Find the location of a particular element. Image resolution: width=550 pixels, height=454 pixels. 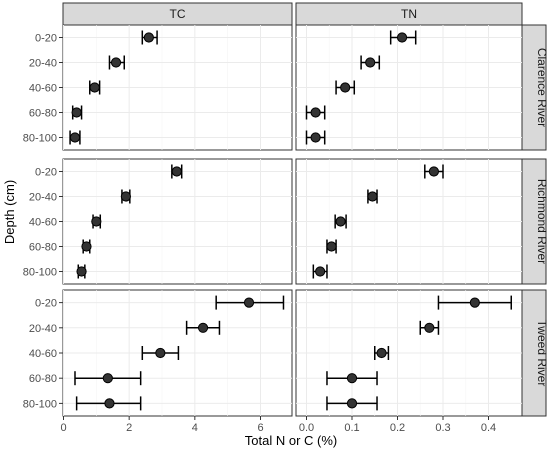

x-tick-label: 0 is located at coordinates (63, 428).